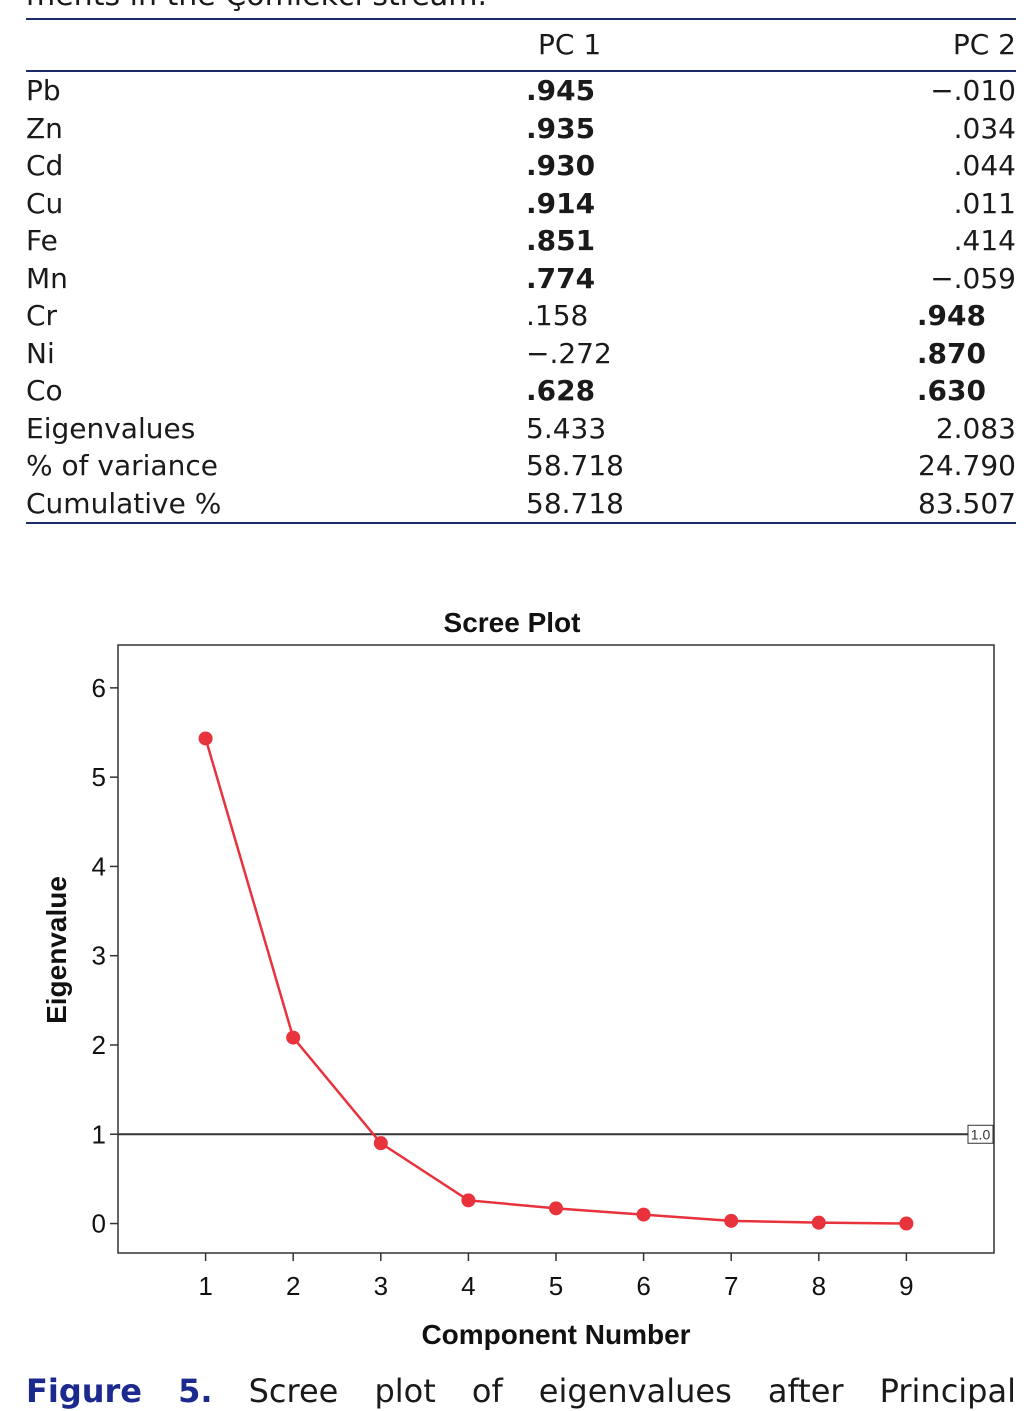 This screenshot has height=1411, width=1028. Describe the element at coordinates (556, 1134) in the screenshot. I see `reference-line-group: 1.0` at that location.